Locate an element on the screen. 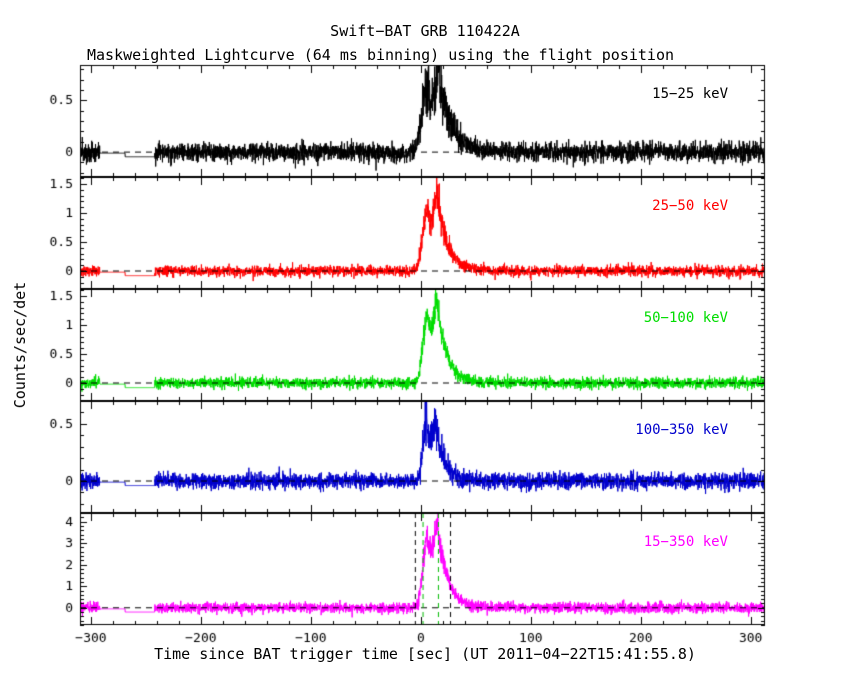 The height and width of the screenshot is (680, 850). band-label-15-25-kev: 15−25 keV is located at coordinates (690, 94).